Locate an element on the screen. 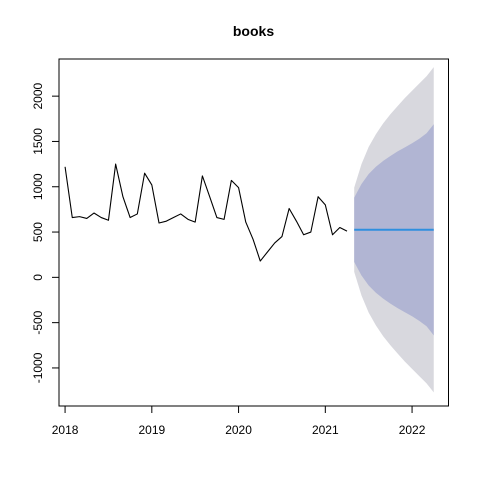 This screenshot has height=480, width=480. y-axis: -1000 -500 0 500 1000 1500 2000 is located at coordinates (45, 232).